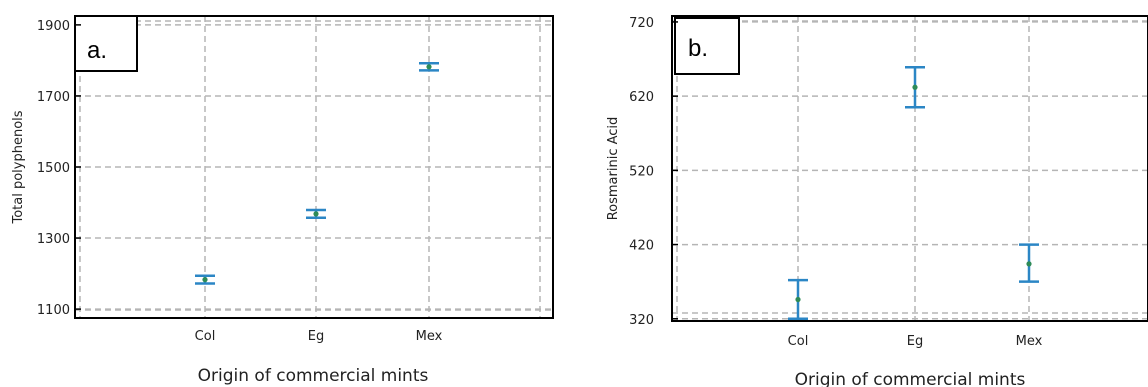 This screenshot has height=387, width=1148. I want to click on y-tick-label: 1900, so click(53, 26).